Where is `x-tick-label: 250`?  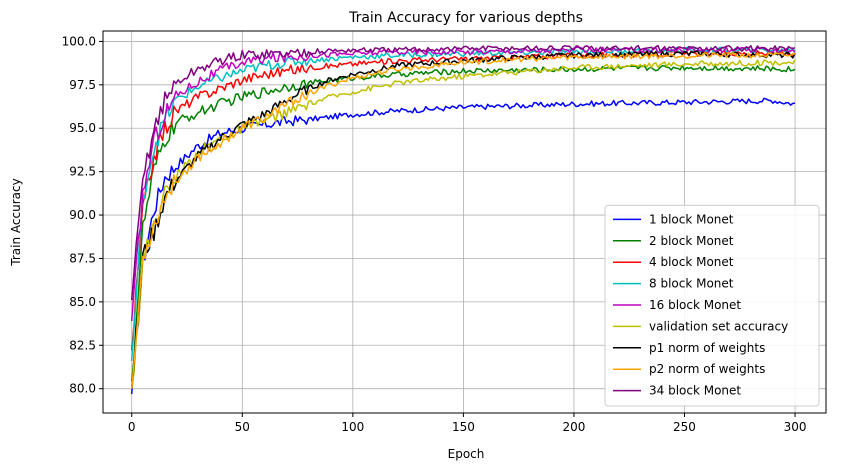 x-tick-label: 250 is located at coordinates (684, 427).